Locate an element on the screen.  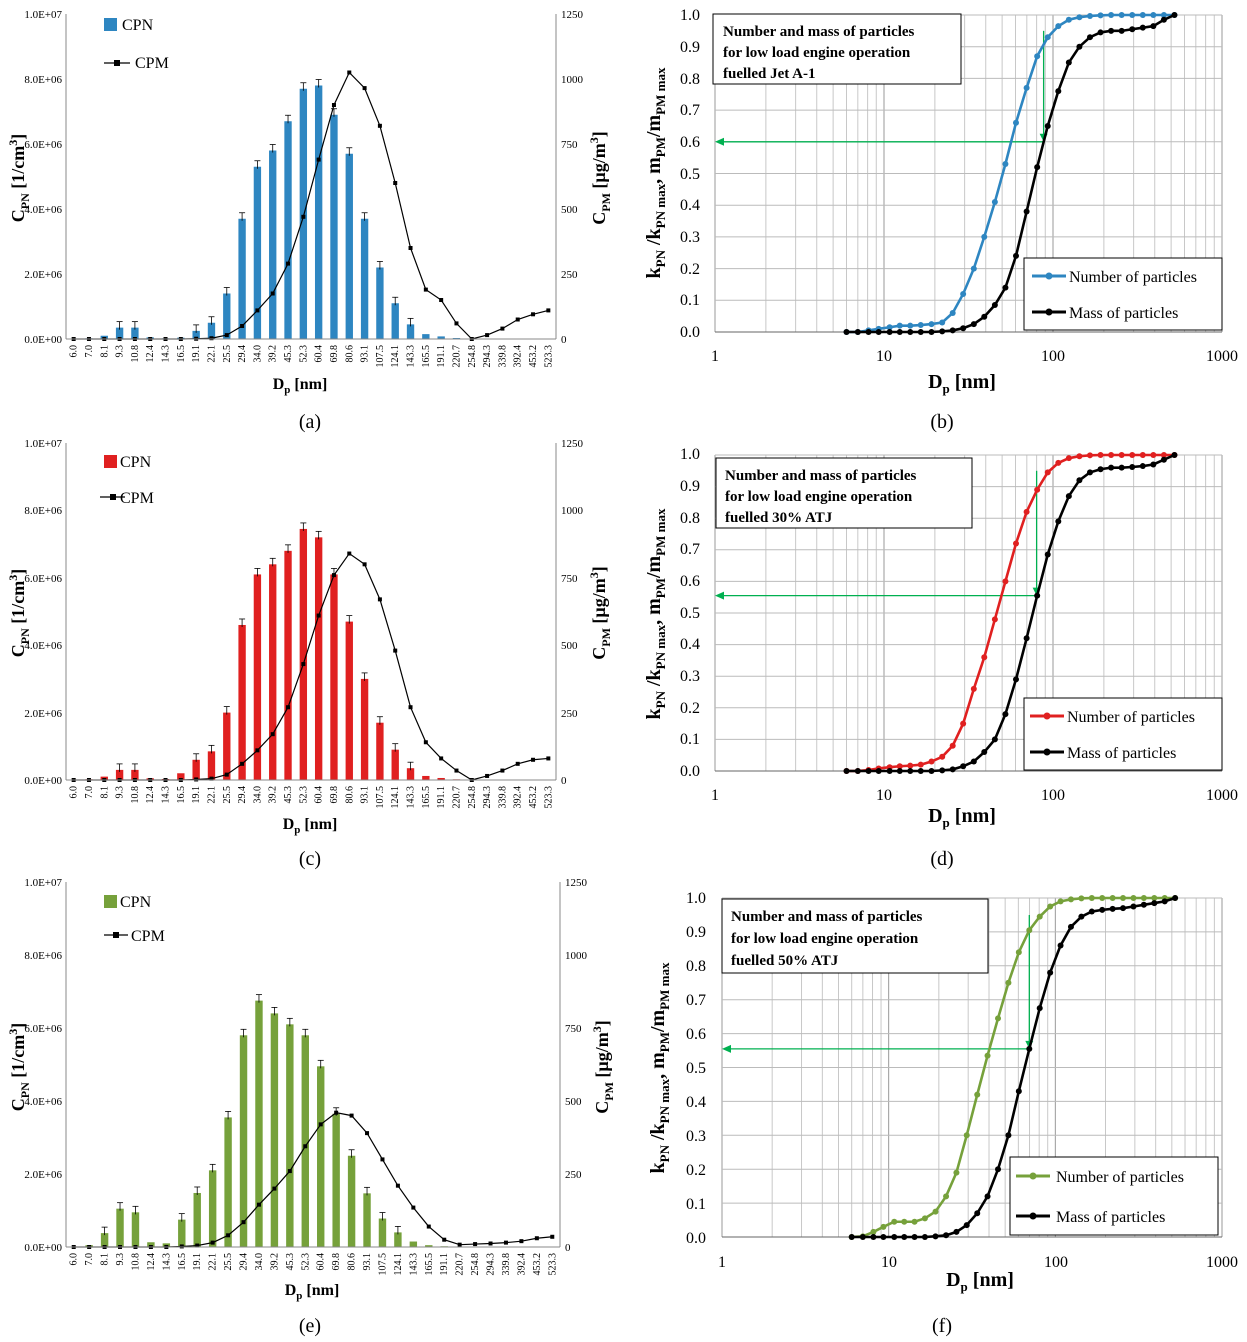
category-label: 69.8 is located at coordinates (334, 354).